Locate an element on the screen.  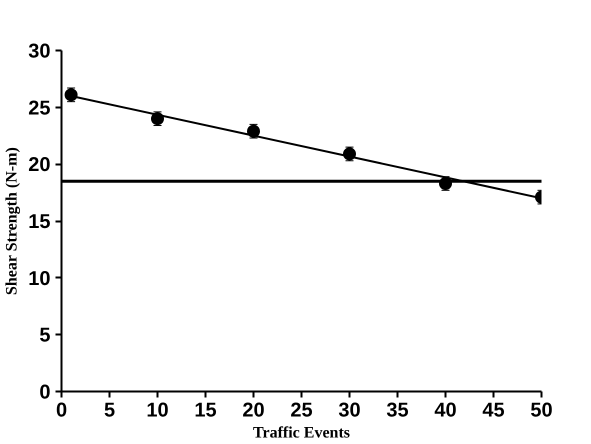
x-axis-title: Traffic Events is located at coordinates (301, 433).